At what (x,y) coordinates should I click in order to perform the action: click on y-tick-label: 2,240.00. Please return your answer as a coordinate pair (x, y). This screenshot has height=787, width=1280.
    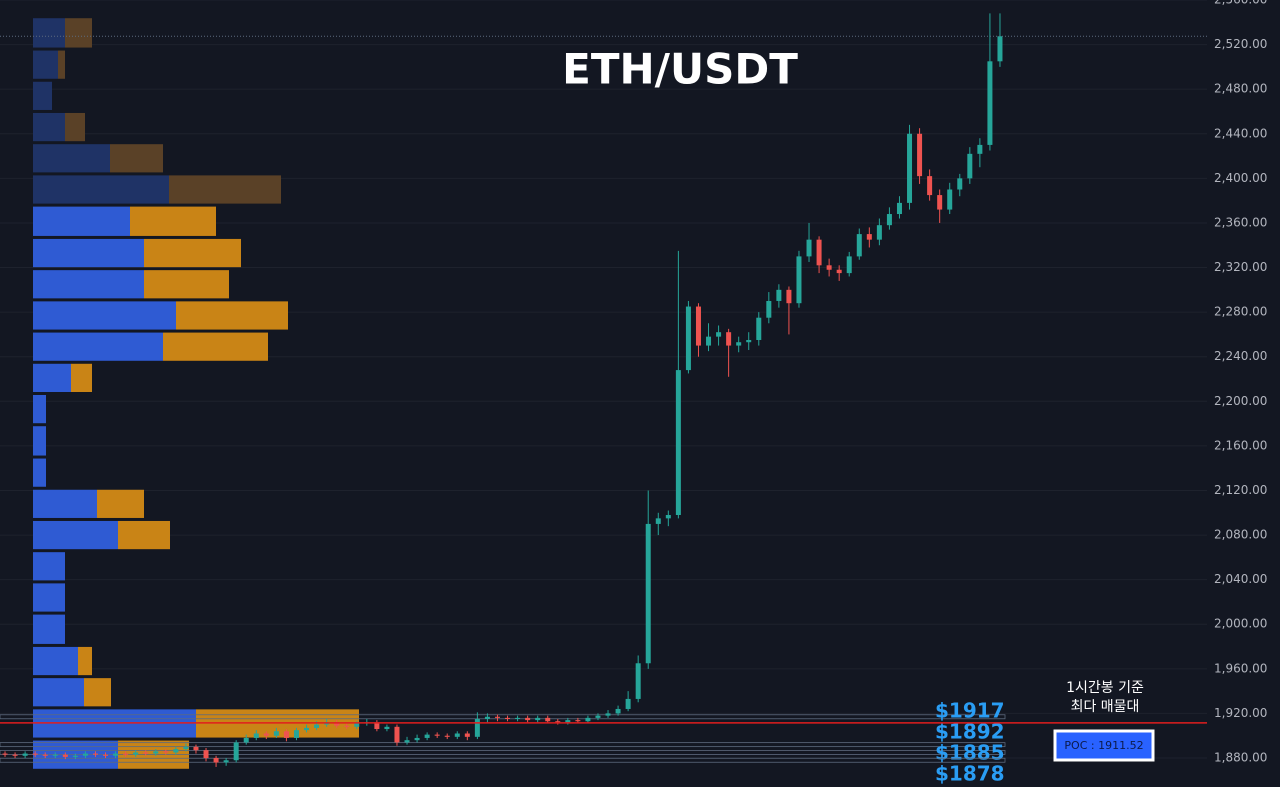
    Looking at the image, I should click on (1240, 356).